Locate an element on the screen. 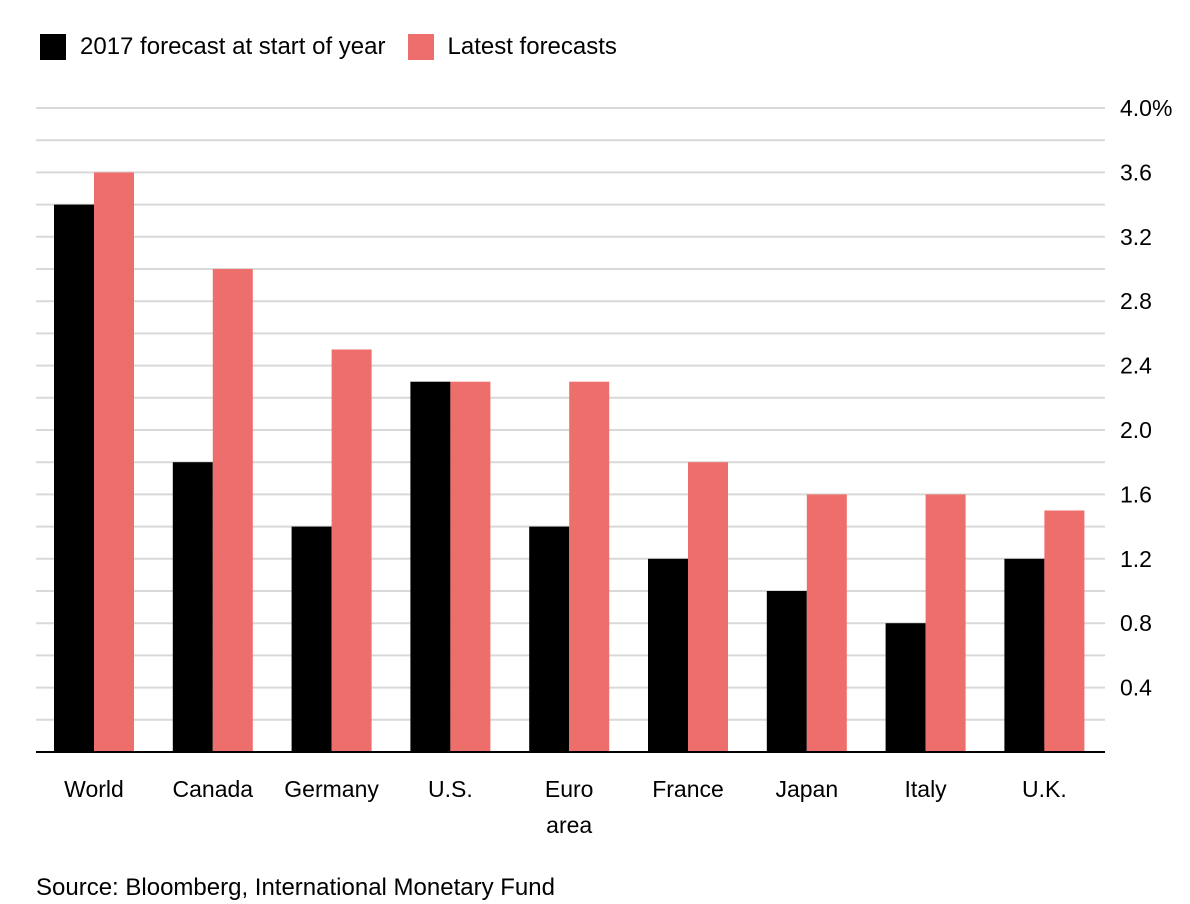 The height and width of the screenshot is (904, 1190). legend-label-latest-forecast: Latest forecasts is located at coordinates (532, 46).